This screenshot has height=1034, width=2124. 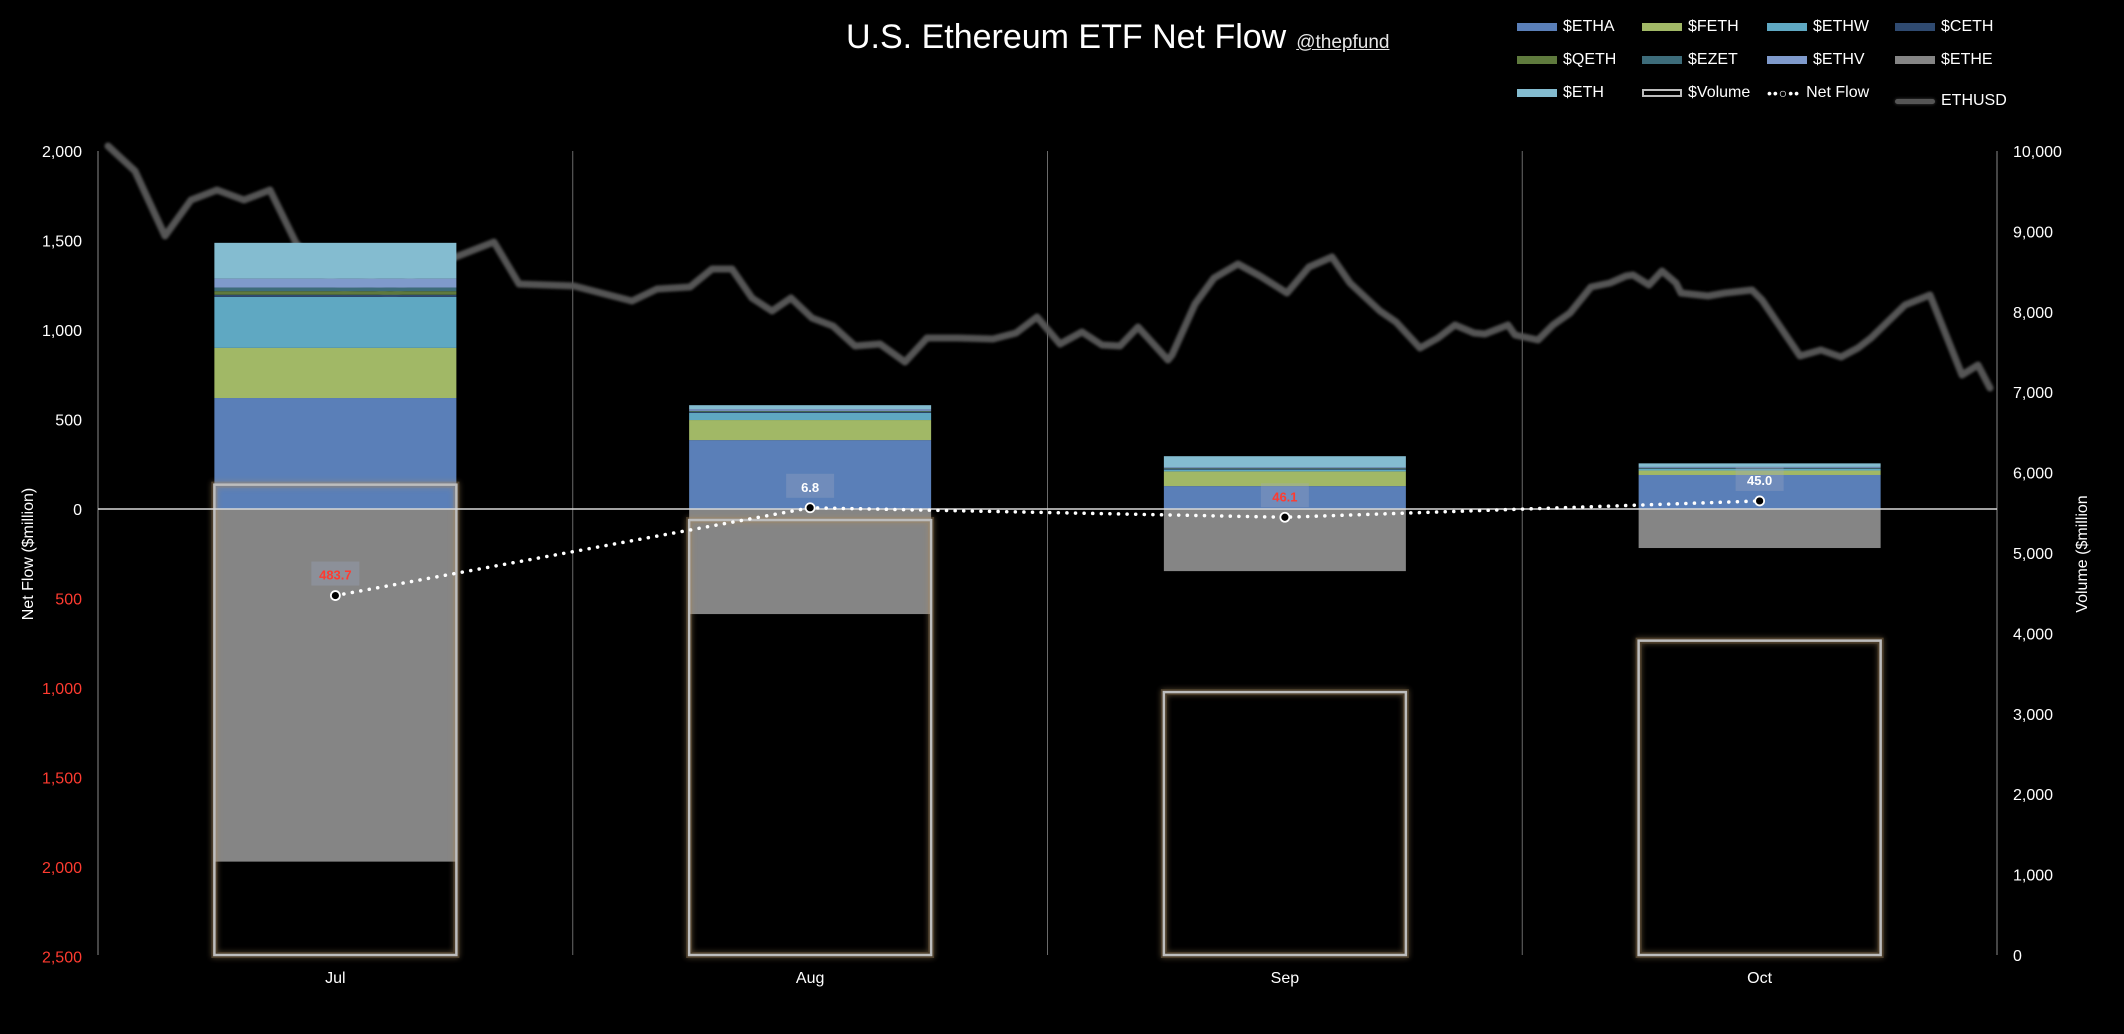 I want to click on x-axis-category-label: Aug, so click(x=810, y=978).